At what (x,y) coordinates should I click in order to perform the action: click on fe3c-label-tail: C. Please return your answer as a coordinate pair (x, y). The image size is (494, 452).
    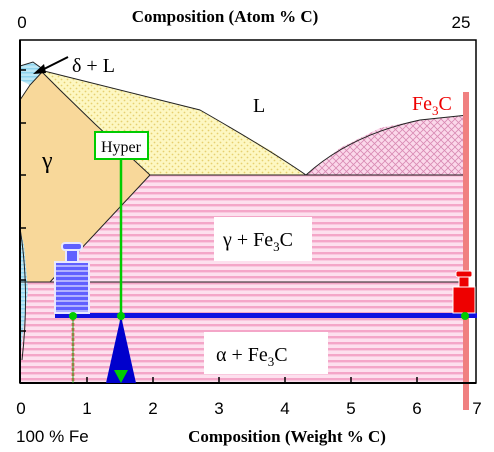
    Looking at the image, I should click on (445, 104).